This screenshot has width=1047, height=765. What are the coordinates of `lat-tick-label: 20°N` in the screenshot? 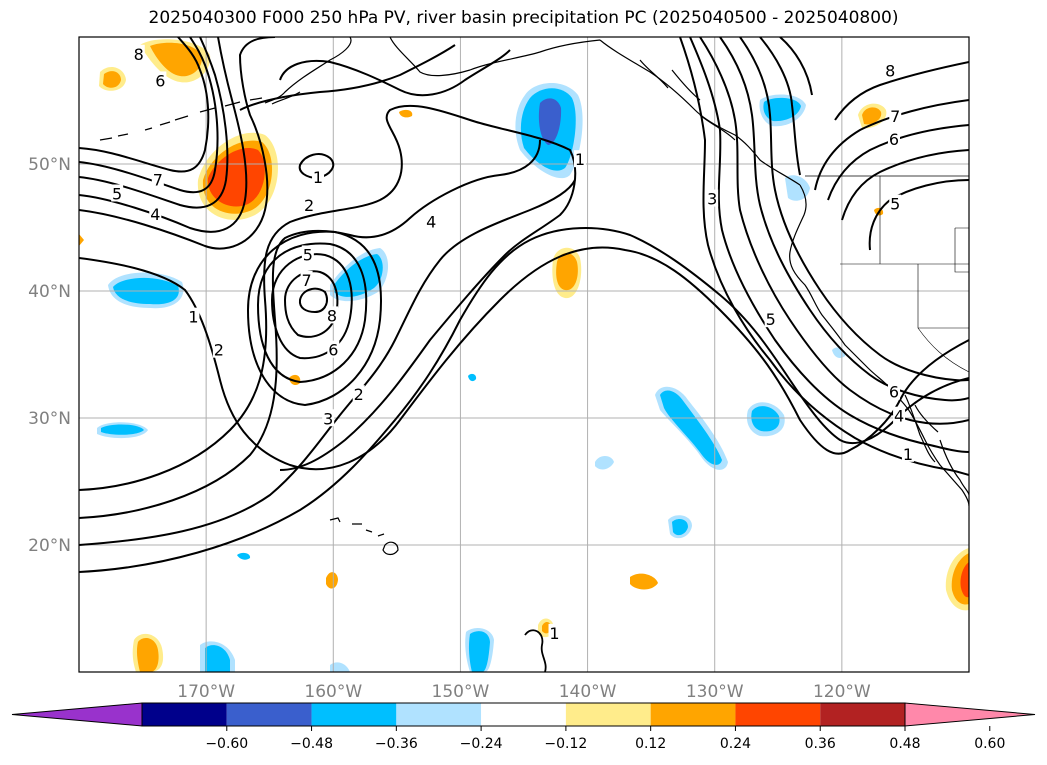 It's located at (49, 546).